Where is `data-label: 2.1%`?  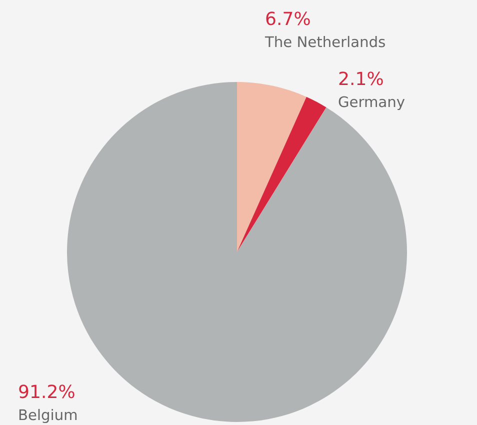
data-label: 2.1% is located at coordinates (361, 79).